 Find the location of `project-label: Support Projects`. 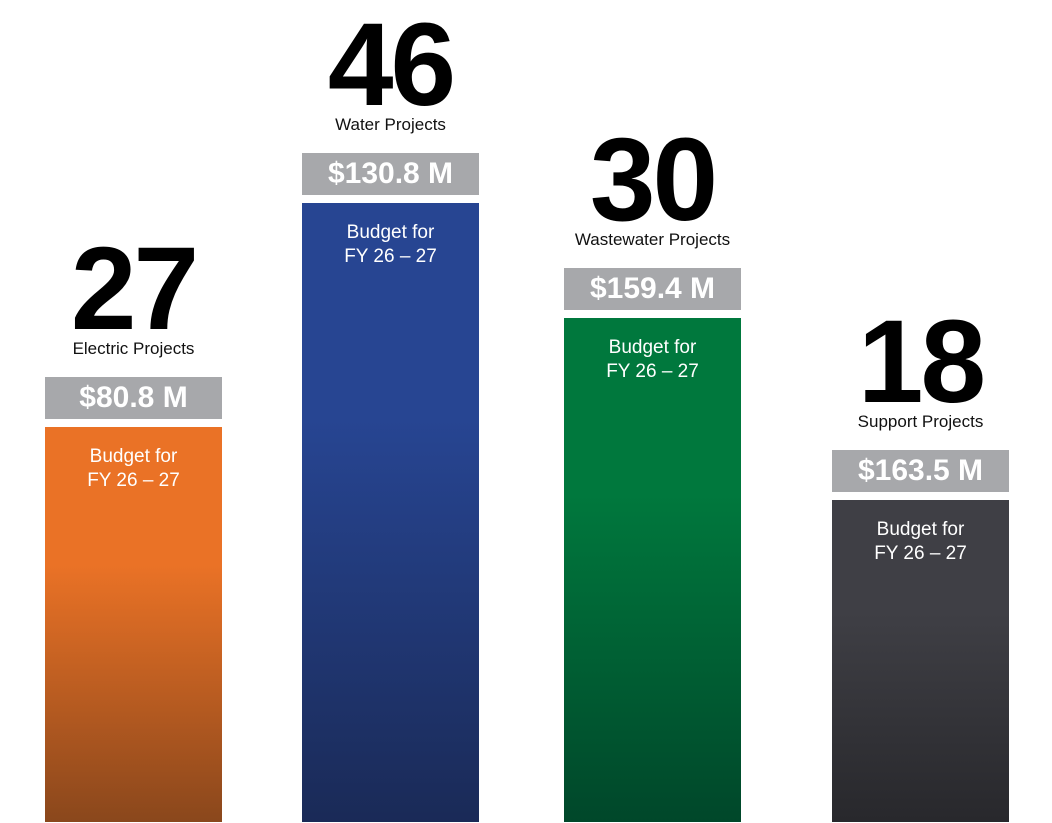

project-label: Support Projects is located at coordinates (920, 421).